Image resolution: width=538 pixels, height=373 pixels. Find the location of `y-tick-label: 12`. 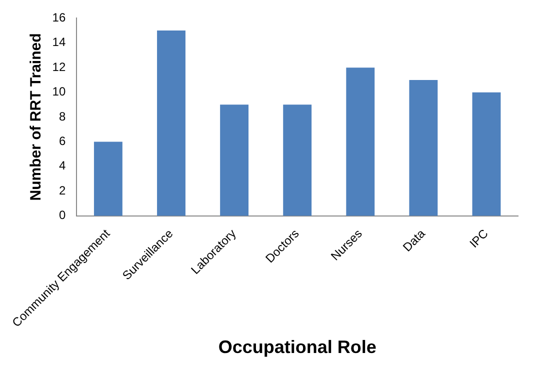

y-tick-label: 12 is located at coordinates (59, 67).